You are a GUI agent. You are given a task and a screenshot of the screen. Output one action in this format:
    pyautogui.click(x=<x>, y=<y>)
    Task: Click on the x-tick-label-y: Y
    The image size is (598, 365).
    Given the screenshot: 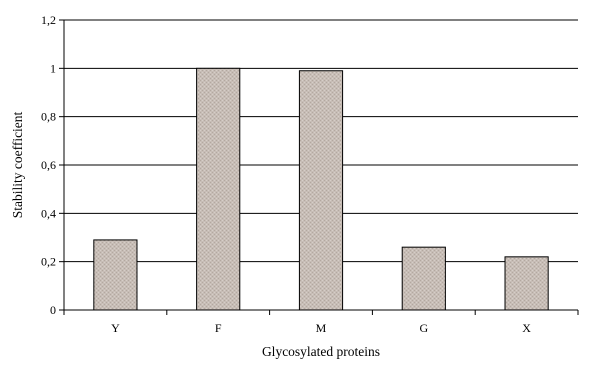 What is the action you would take?
    pyautogui.click(x=115, y=328)
    